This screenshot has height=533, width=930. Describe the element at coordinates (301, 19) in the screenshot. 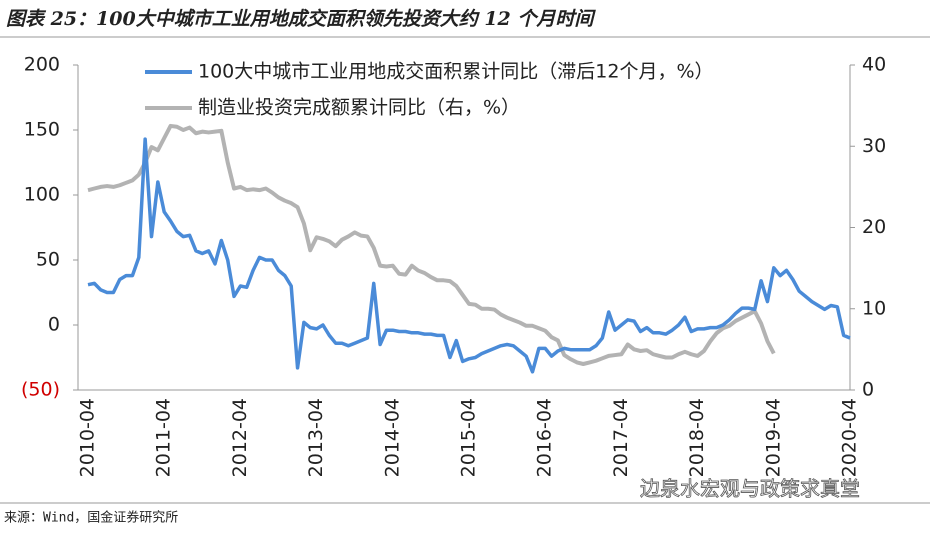

I see `chart-title: 图表 25：100大中城市工业用地成交面积领先投资大约 12 个月时间` at that location.